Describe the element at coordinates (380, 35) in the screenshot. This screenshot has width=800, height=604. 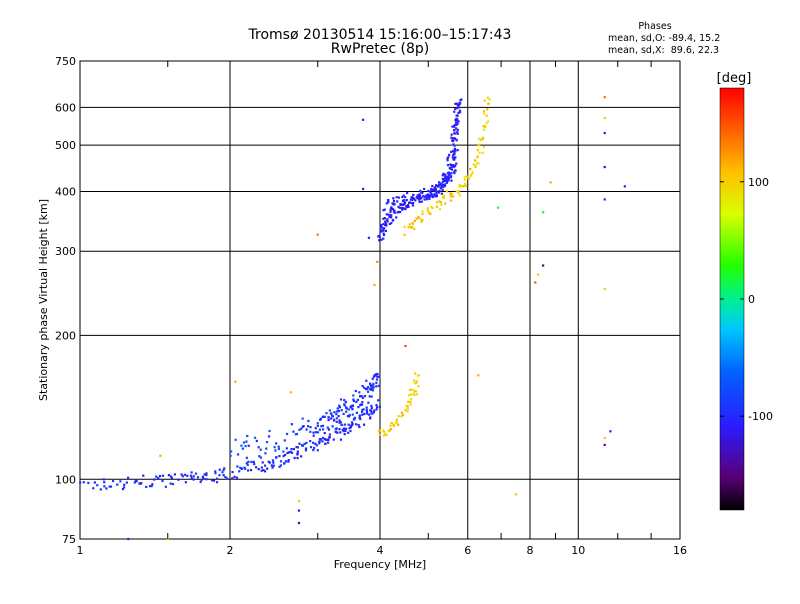
I see `chart-title: Tromsø 20130514 15:16:00–15:17:43` at that location.